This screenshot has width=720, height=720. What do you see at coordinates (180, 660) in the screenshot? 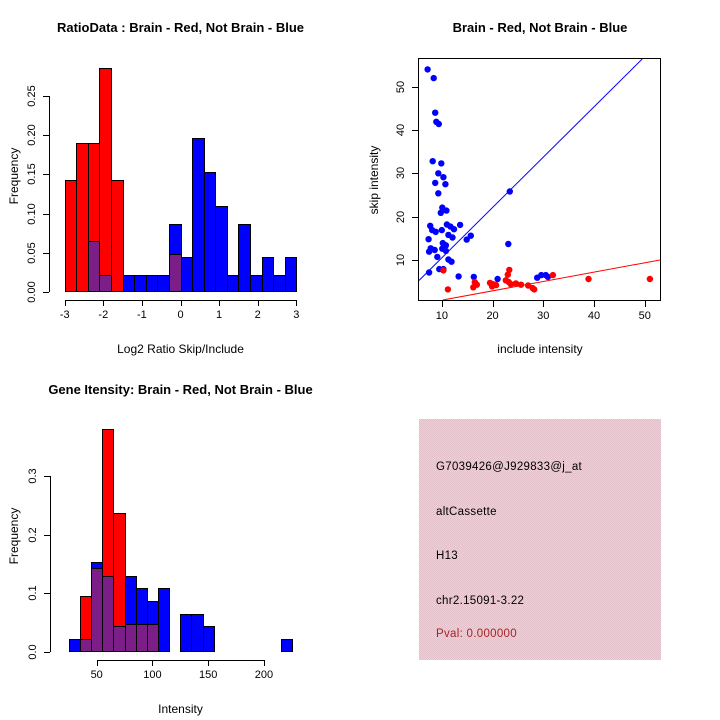
I see `x-axis-line` at bounding box center [180, 660].